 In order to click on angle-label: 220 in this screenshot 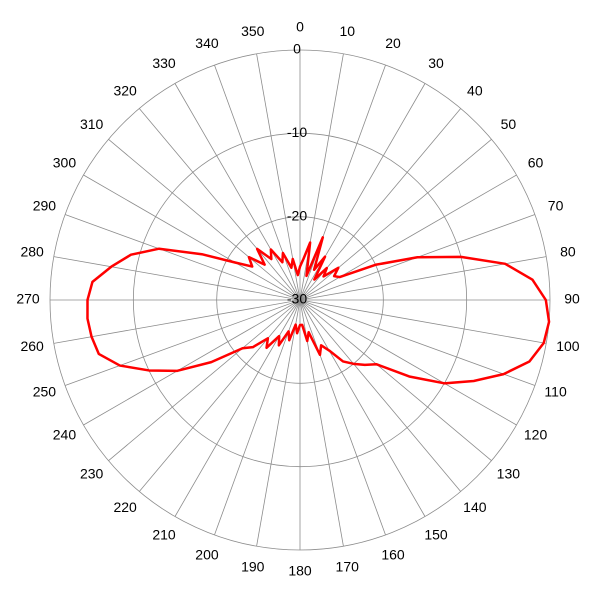, I will do `click(125, 507)`.